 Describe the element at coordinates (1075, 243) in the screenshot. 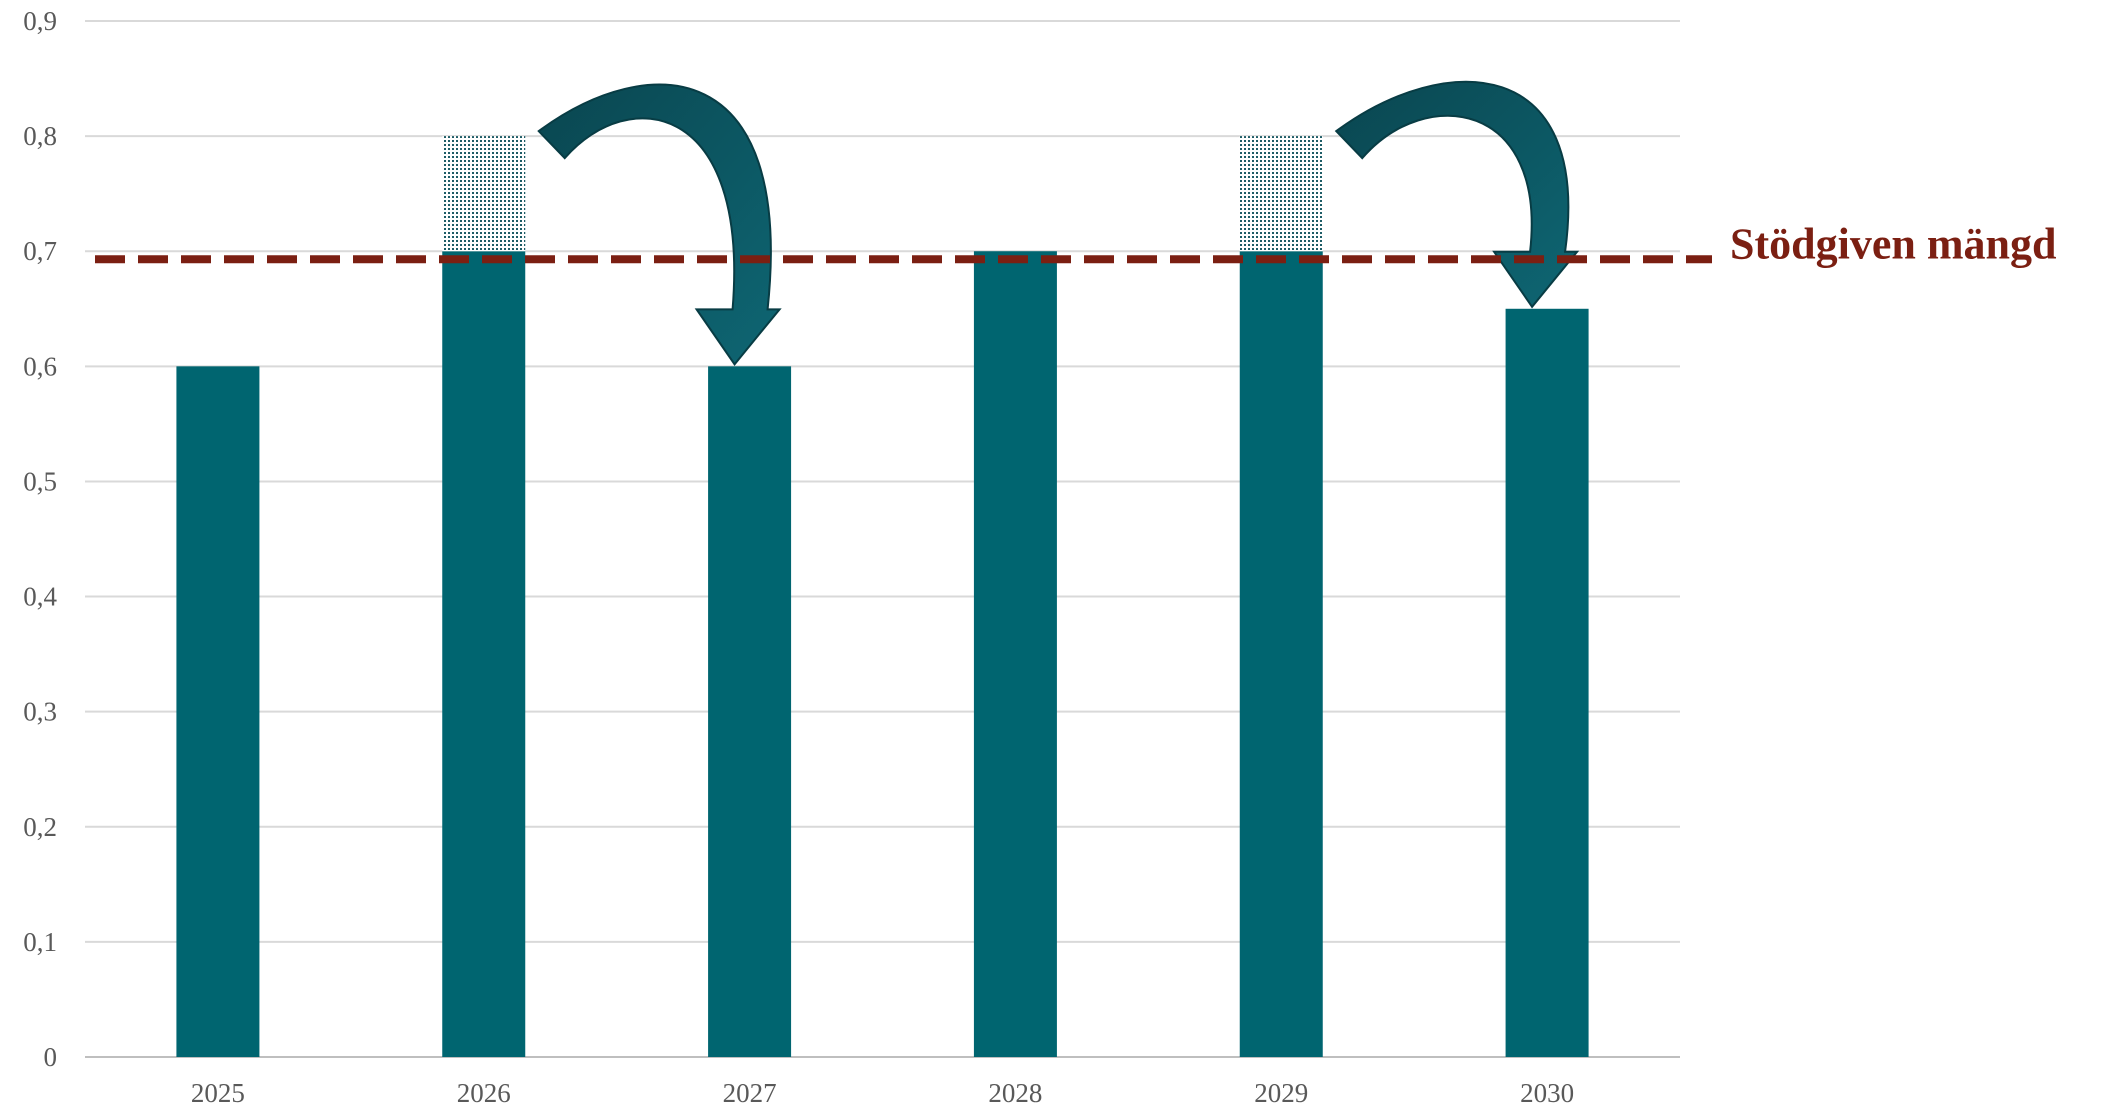

I see `reference-line-group: Stödgiven mängd` at that location.